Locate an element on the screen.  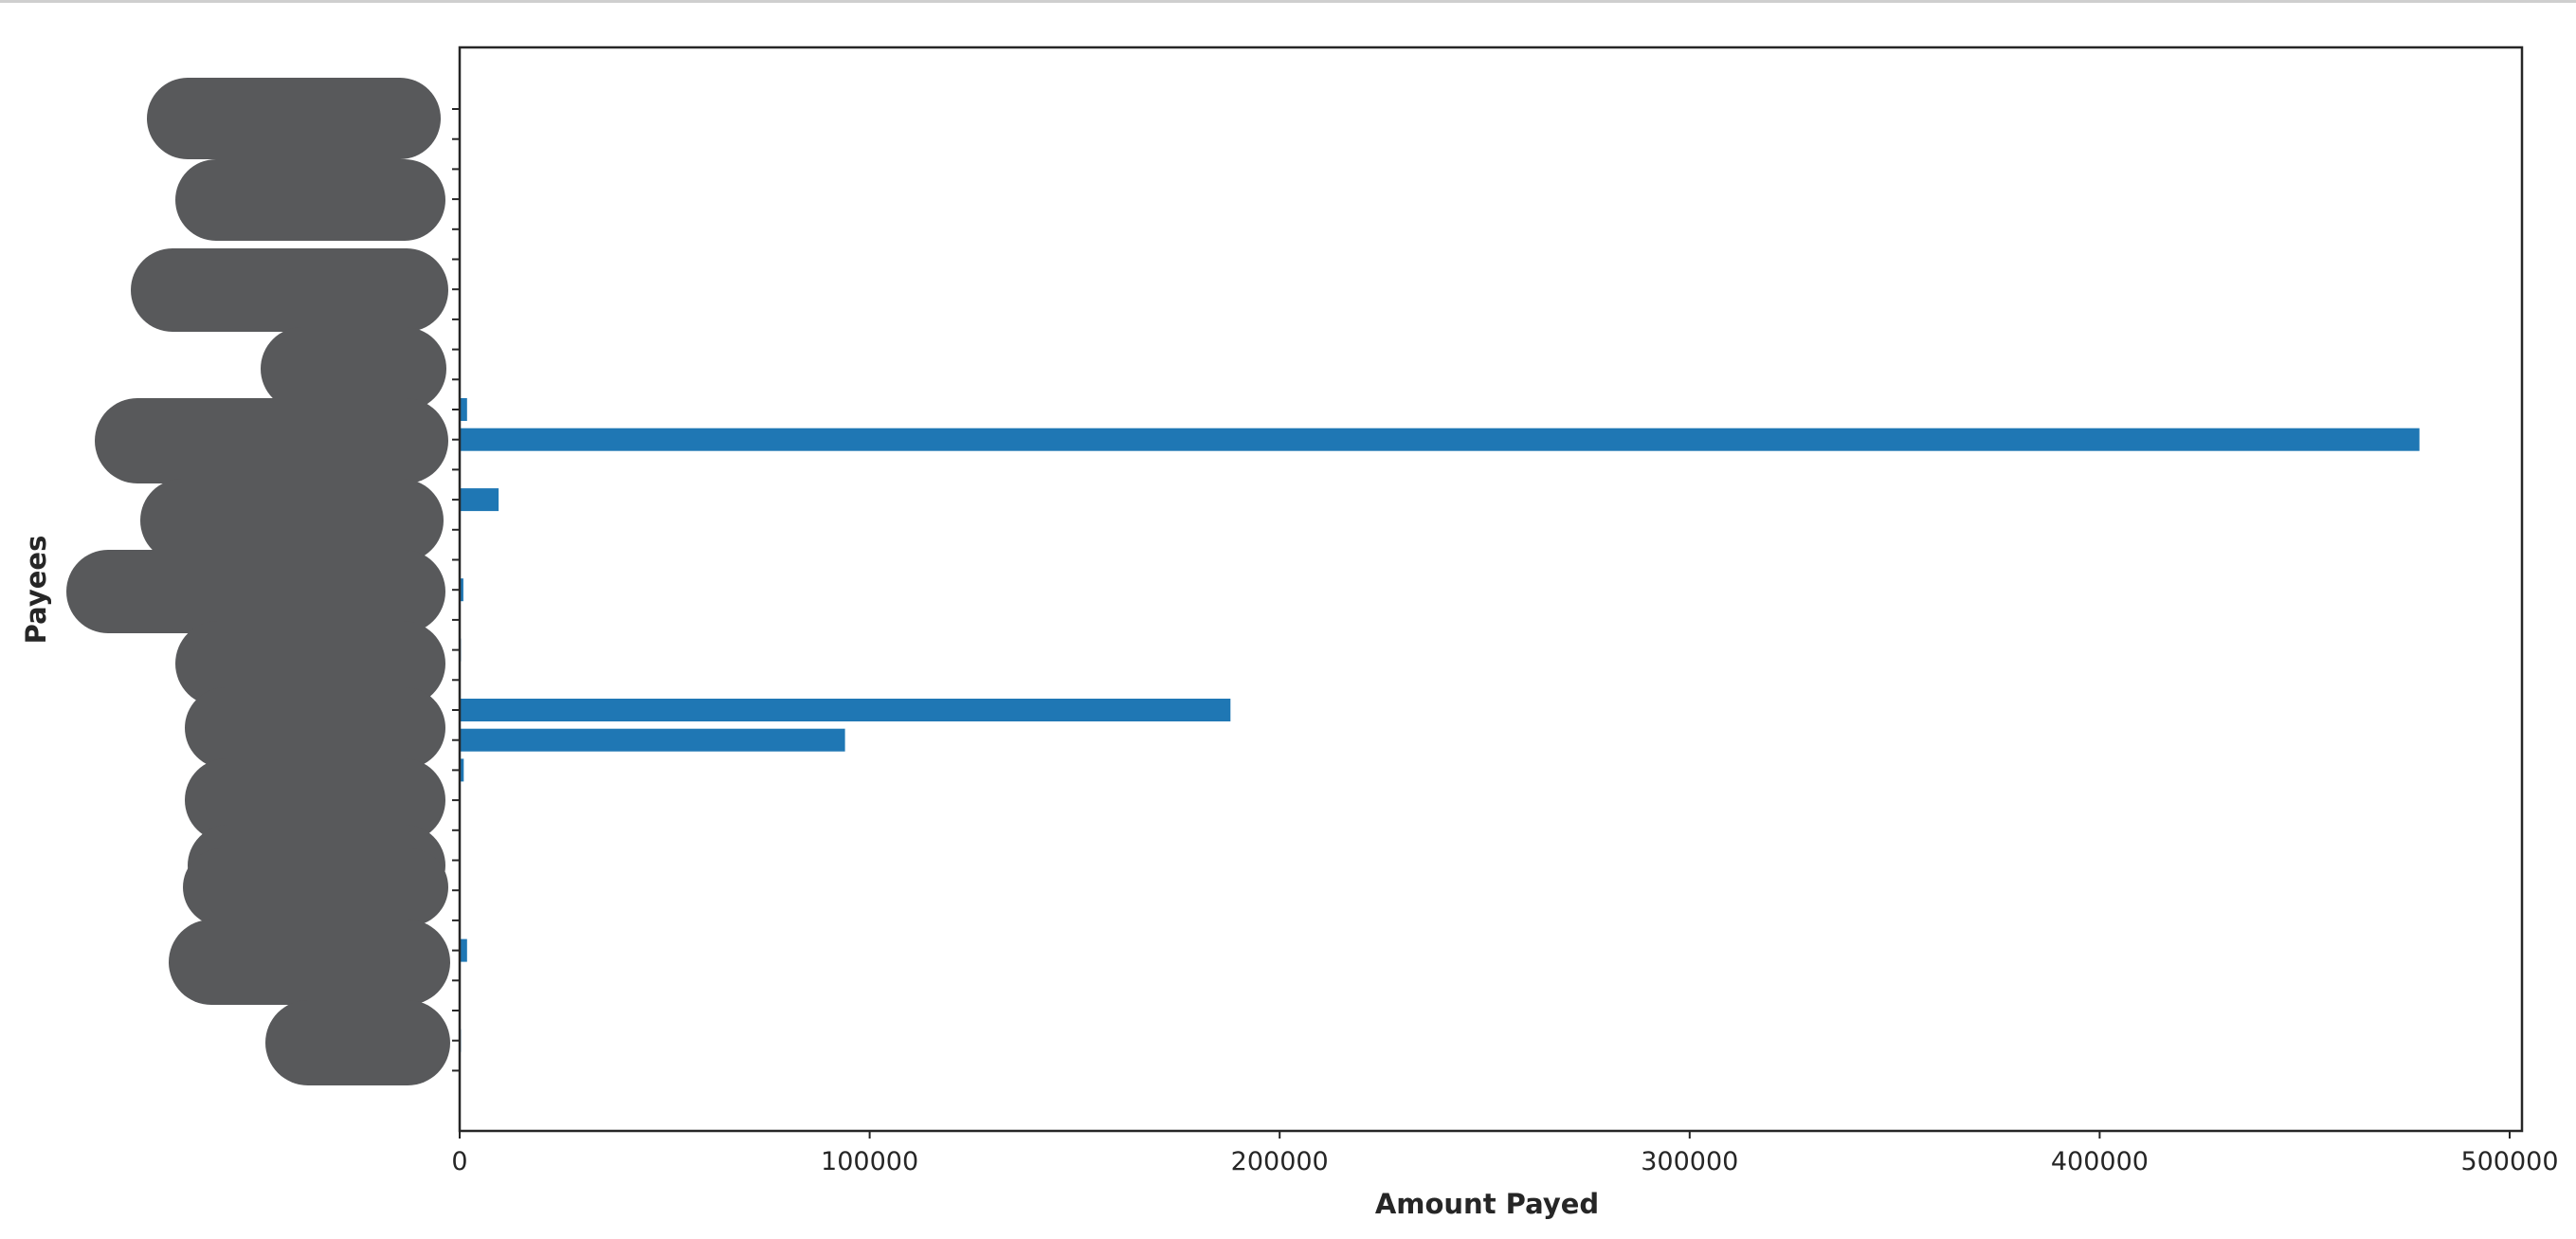
x-tick-label: 300000 is located at coordinates (1689, 1161).